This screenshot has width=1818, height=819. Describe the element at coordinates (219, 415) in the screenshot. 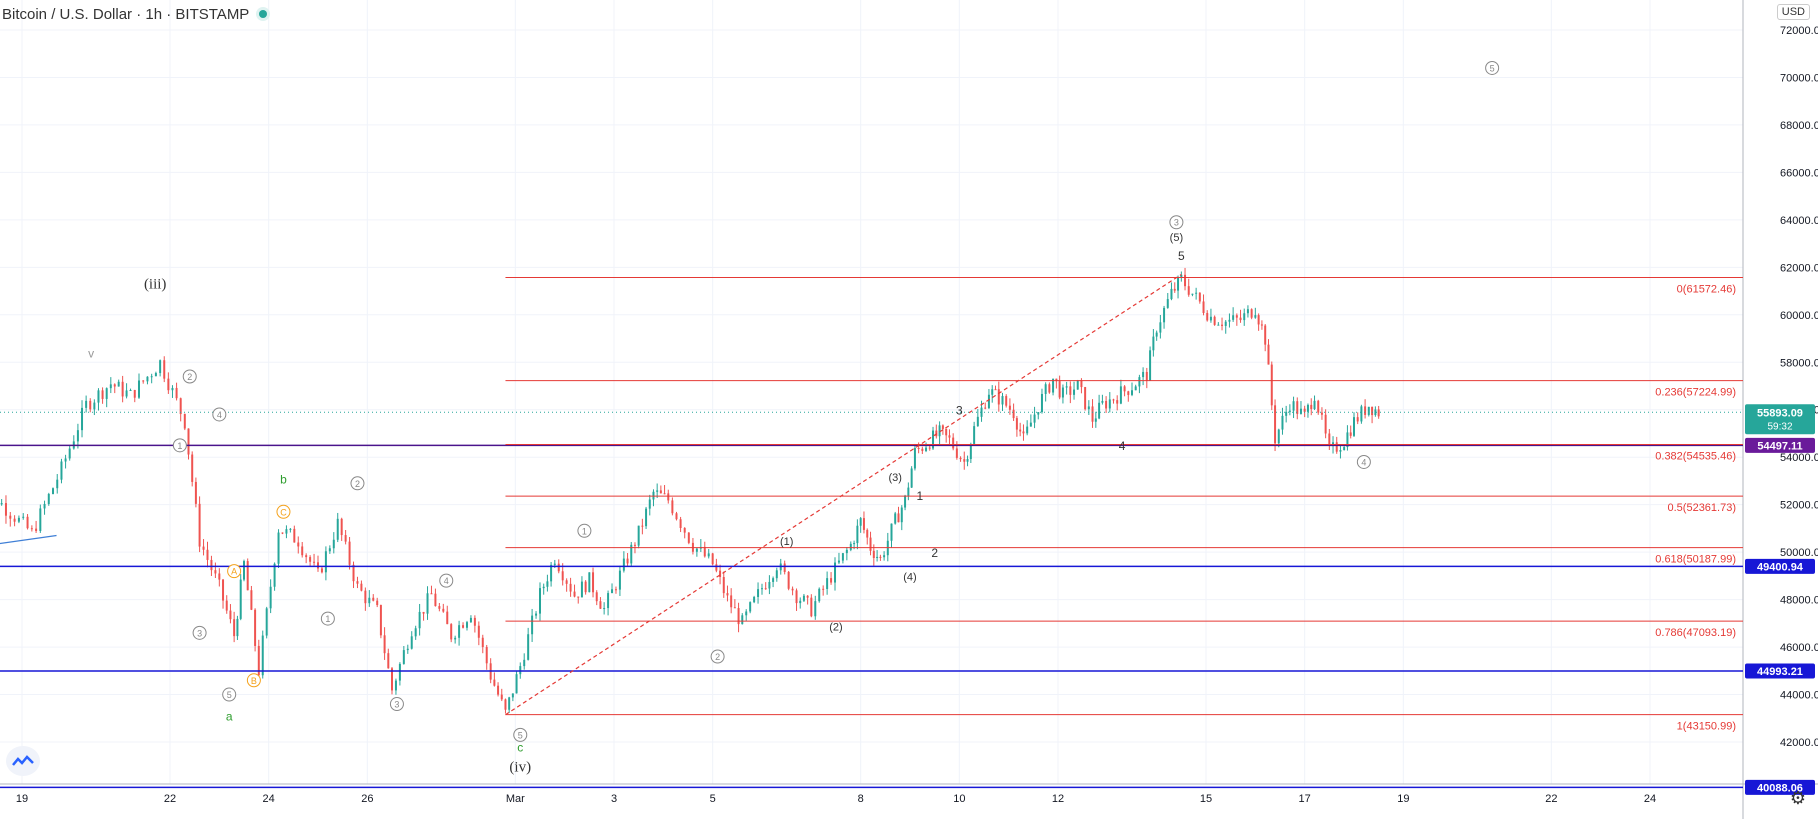

I see `wave-label: 4` at that location.